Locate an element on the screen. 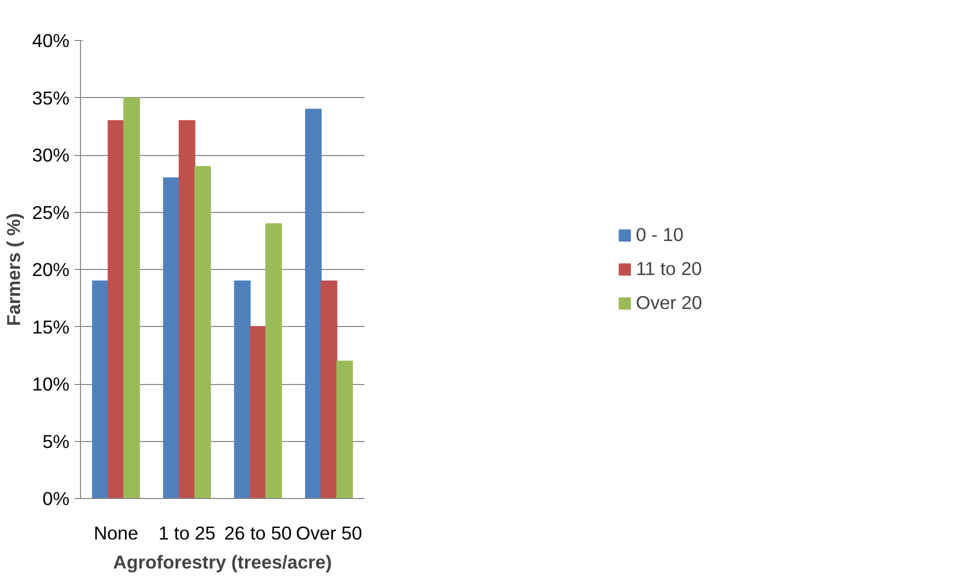 Image resolution: width=961 pixels, height=581 pixels. y-tick-label: 20% is located at coordinates (51, 269).